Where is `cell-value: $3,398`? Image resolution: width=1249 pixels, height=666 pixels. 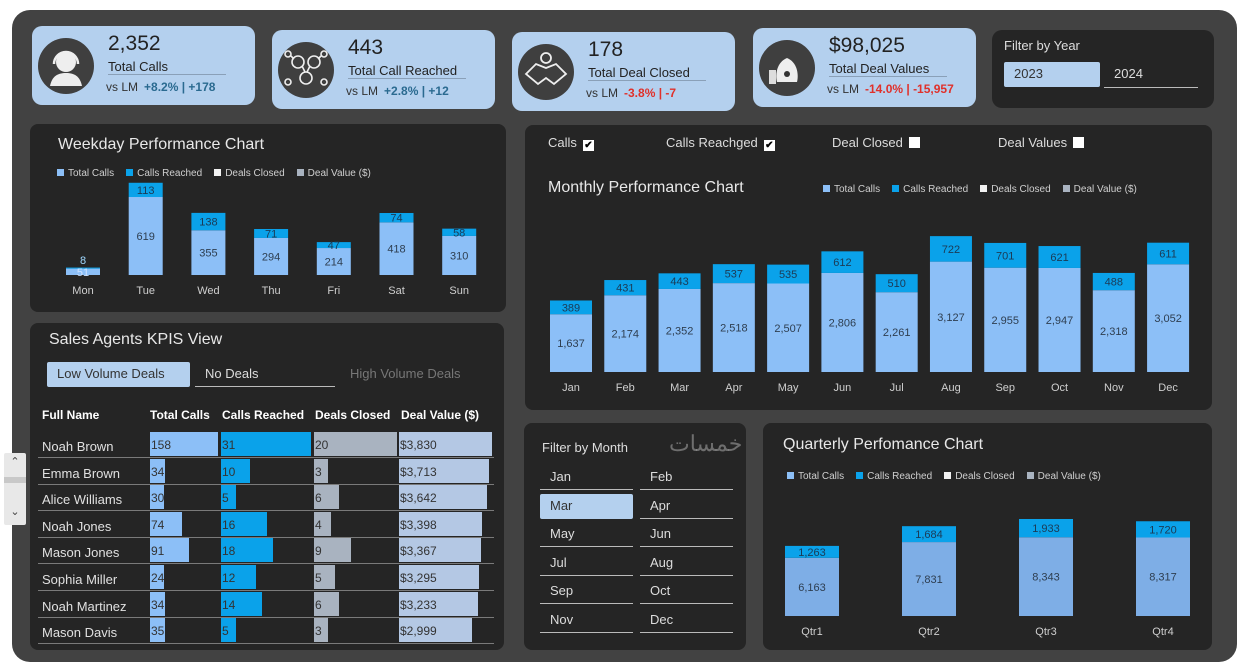 cell-value: $3,398 is located at coordinates (440, 523).